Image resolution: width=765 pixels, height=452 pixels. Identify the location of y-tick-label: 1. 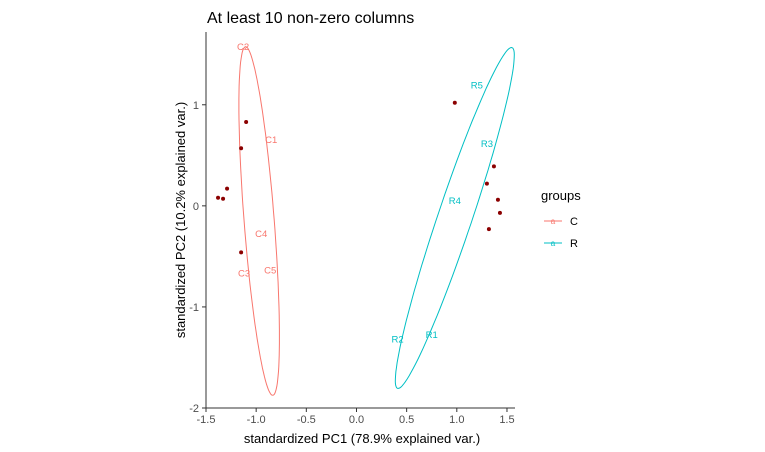
(196, 106).